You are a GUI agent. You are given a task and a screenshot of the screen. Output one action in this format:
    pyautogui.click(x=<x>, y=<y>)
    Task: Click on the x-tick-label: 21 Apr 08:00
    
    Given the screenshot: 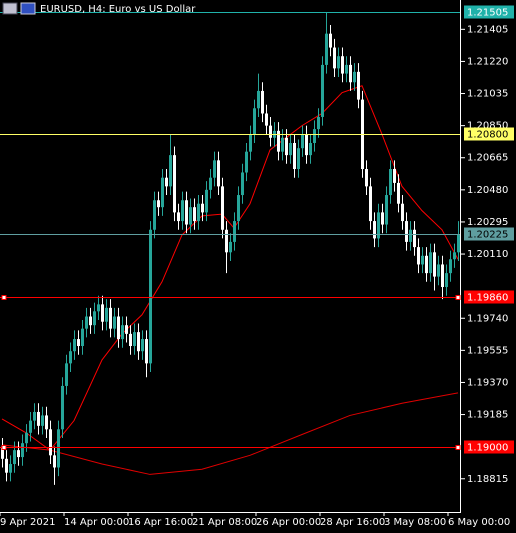 What is the action you would take?
    pyautogui.click(x=224, y=522)
    